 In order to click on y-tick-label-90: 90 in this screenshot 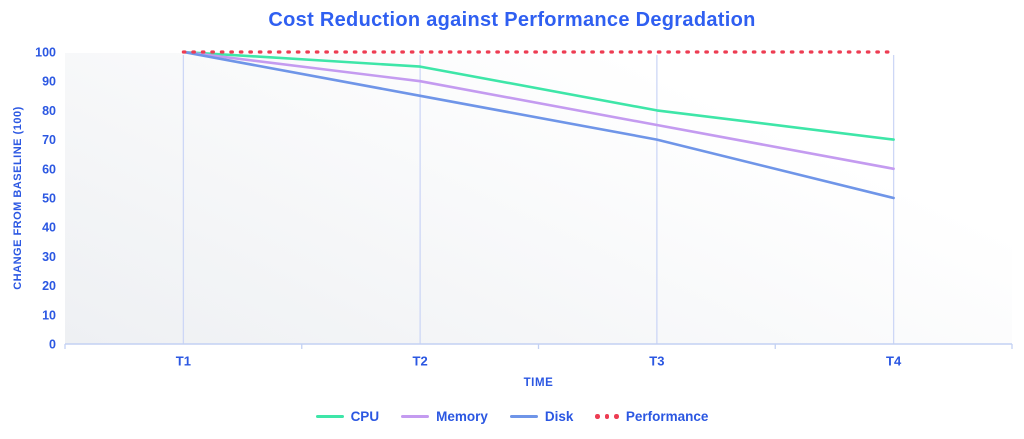, I will do `click(49, 82)`.